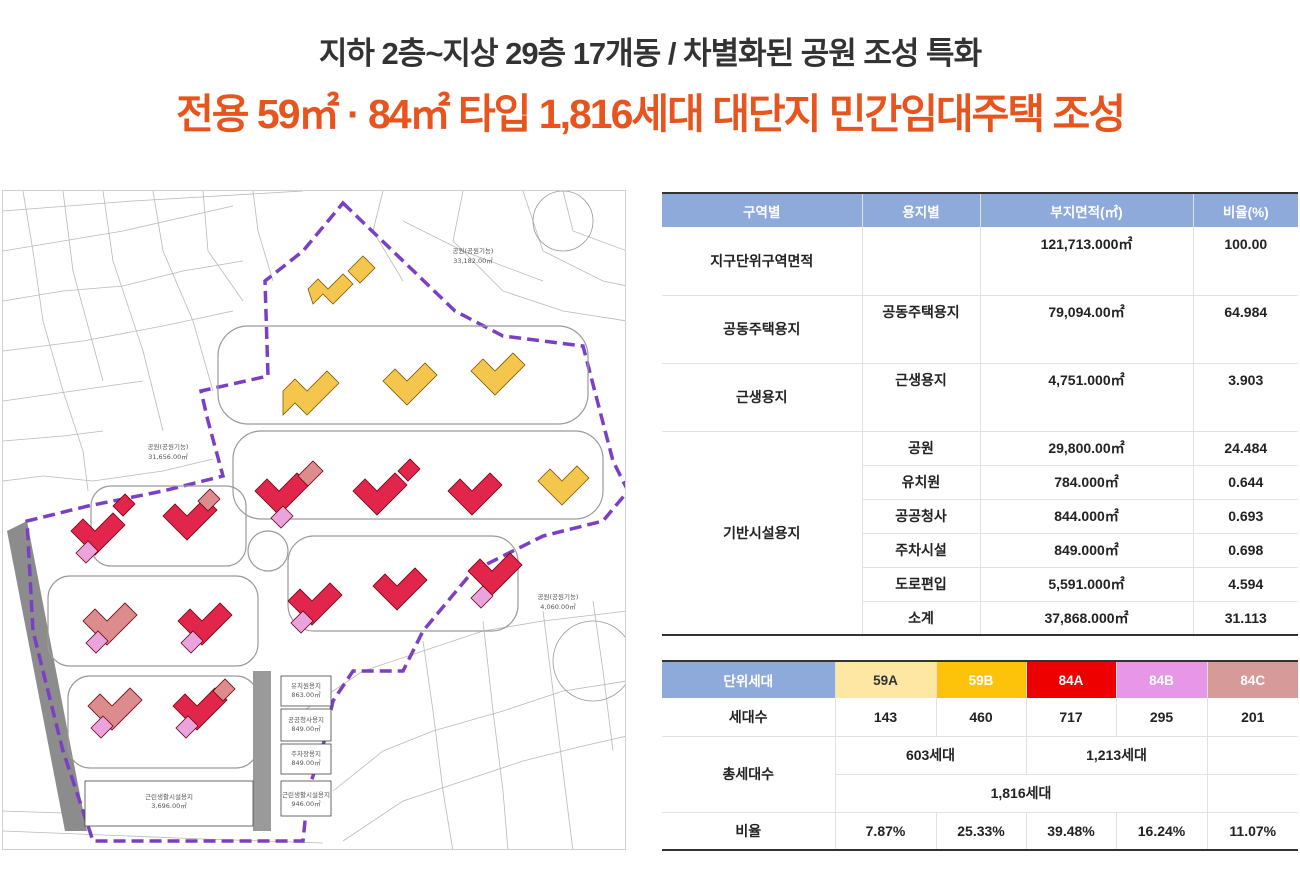 This screenshot has height=890, width=1300. I want to click on infra-area: 784.000㎡, so click(1087, 482).